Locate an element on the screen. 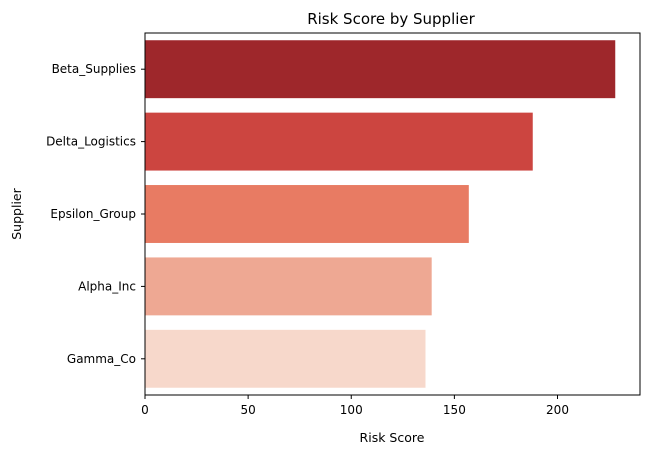 Image resolution: width=649 pixels, height=455 pixels. bar-epsilon-group is located at coordinates (307, 214).